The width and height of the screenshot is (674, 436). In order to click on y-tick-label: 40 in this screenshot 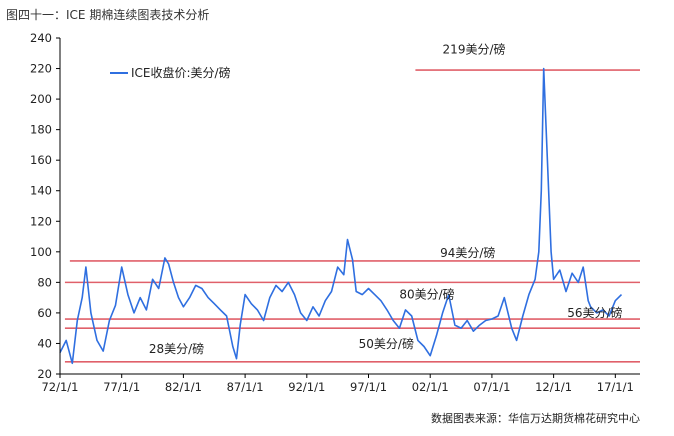, I will do `click(44, 343)`.